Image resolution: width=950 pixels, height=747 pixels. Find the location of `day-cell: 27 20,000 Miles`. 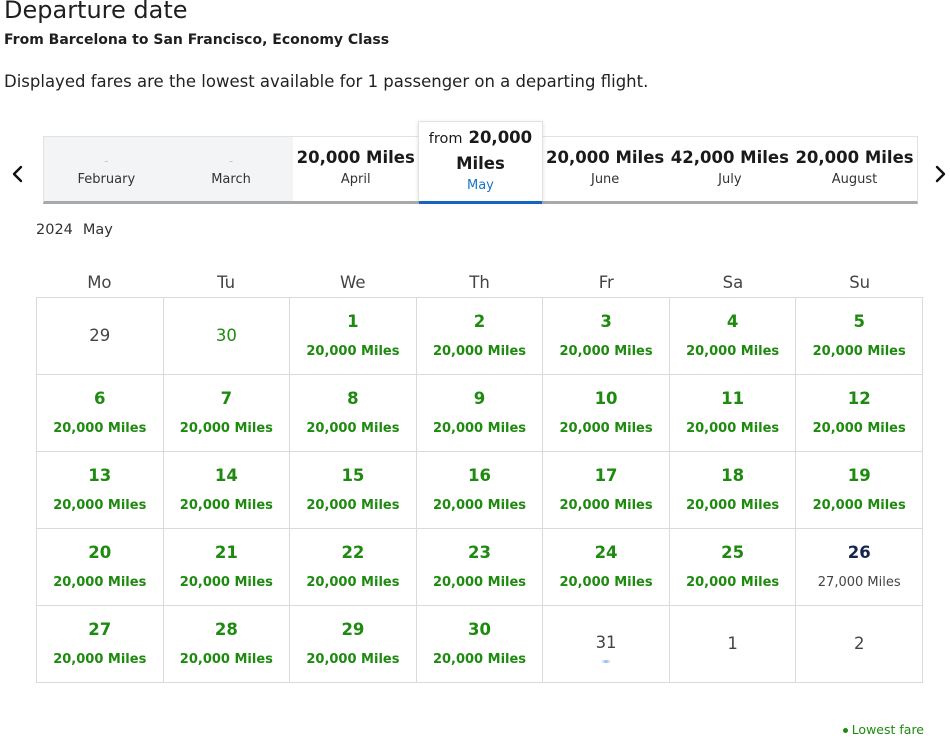

day-cell: 27 20,000 Miles is located at coordinates (100, 644).